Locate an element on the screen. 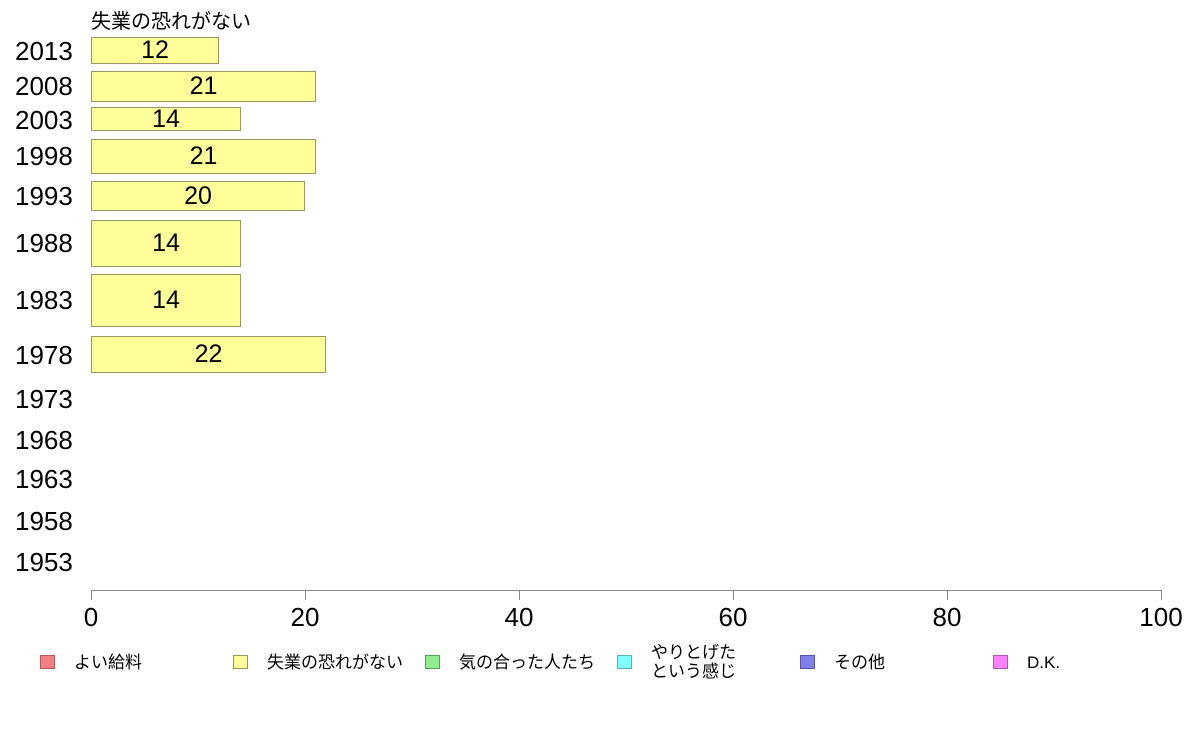 The height and width of the screenshot is (736, 1188). x-axis-tick-label: 40 is located at coordinates (519, 617).